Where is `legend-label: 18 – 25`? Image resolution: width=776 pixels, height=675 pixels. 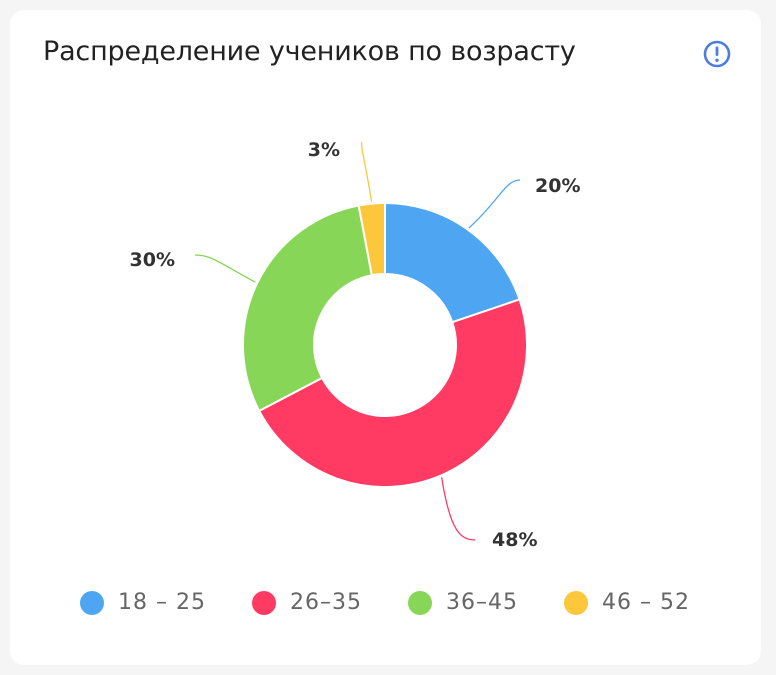
legend-label: 18 – 25 is located at coordinates (162, 602).